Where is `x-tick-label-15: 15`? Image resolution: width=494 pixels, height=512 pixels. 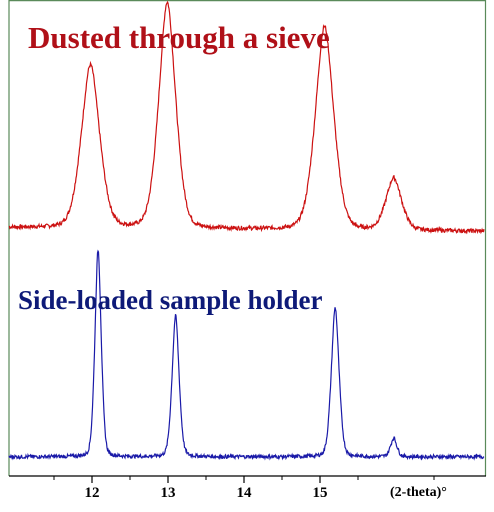
x-tick-label-15: 15 is located at coordinates (320, 493).